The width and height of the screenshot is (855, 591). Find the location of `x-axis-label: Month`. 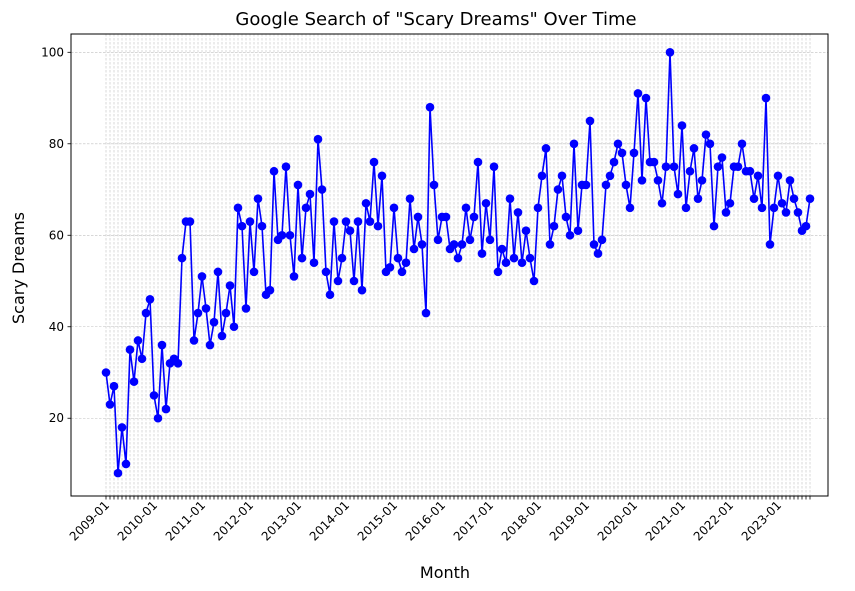

x-axis-label: Month is located at coordinates (445, 572).